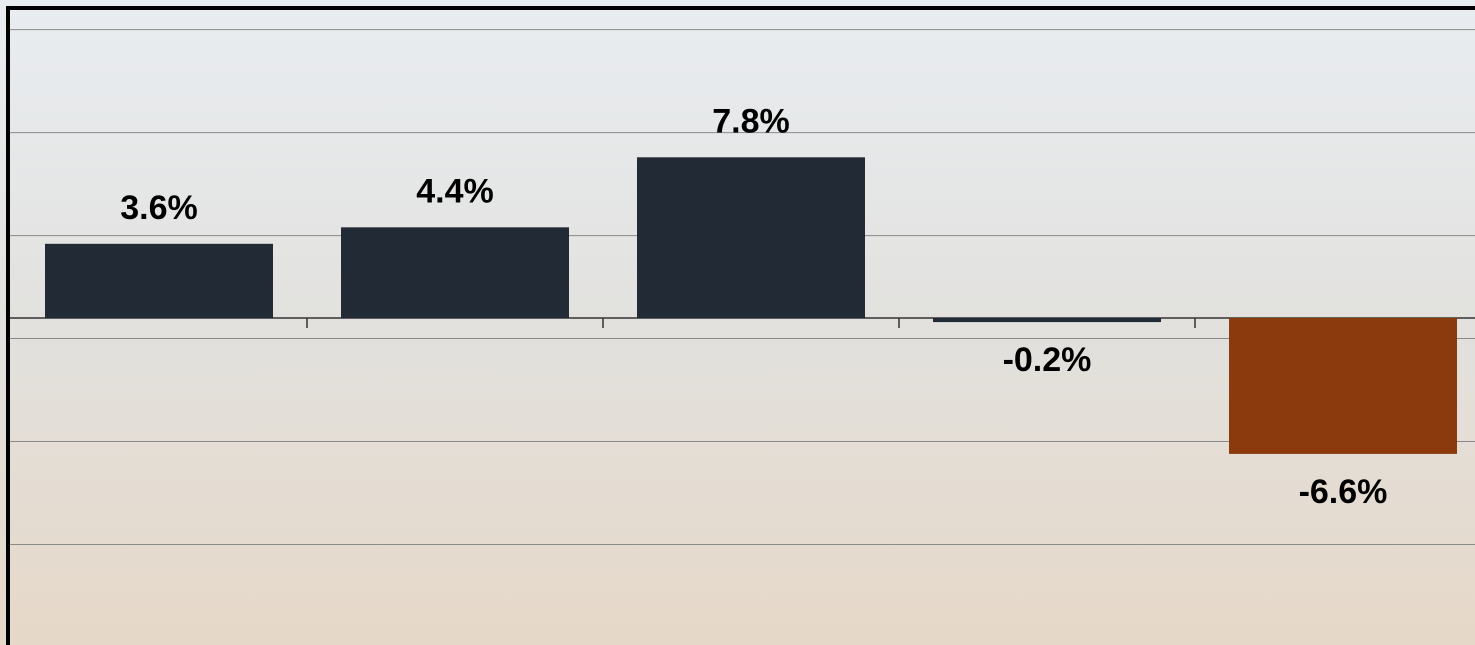 This screenshot has width=1475, height=645. What do you see at coordinates (1047, 360) in the screenshot?
I see `value-label: -0.2%` at bounding box center [1047, 360].